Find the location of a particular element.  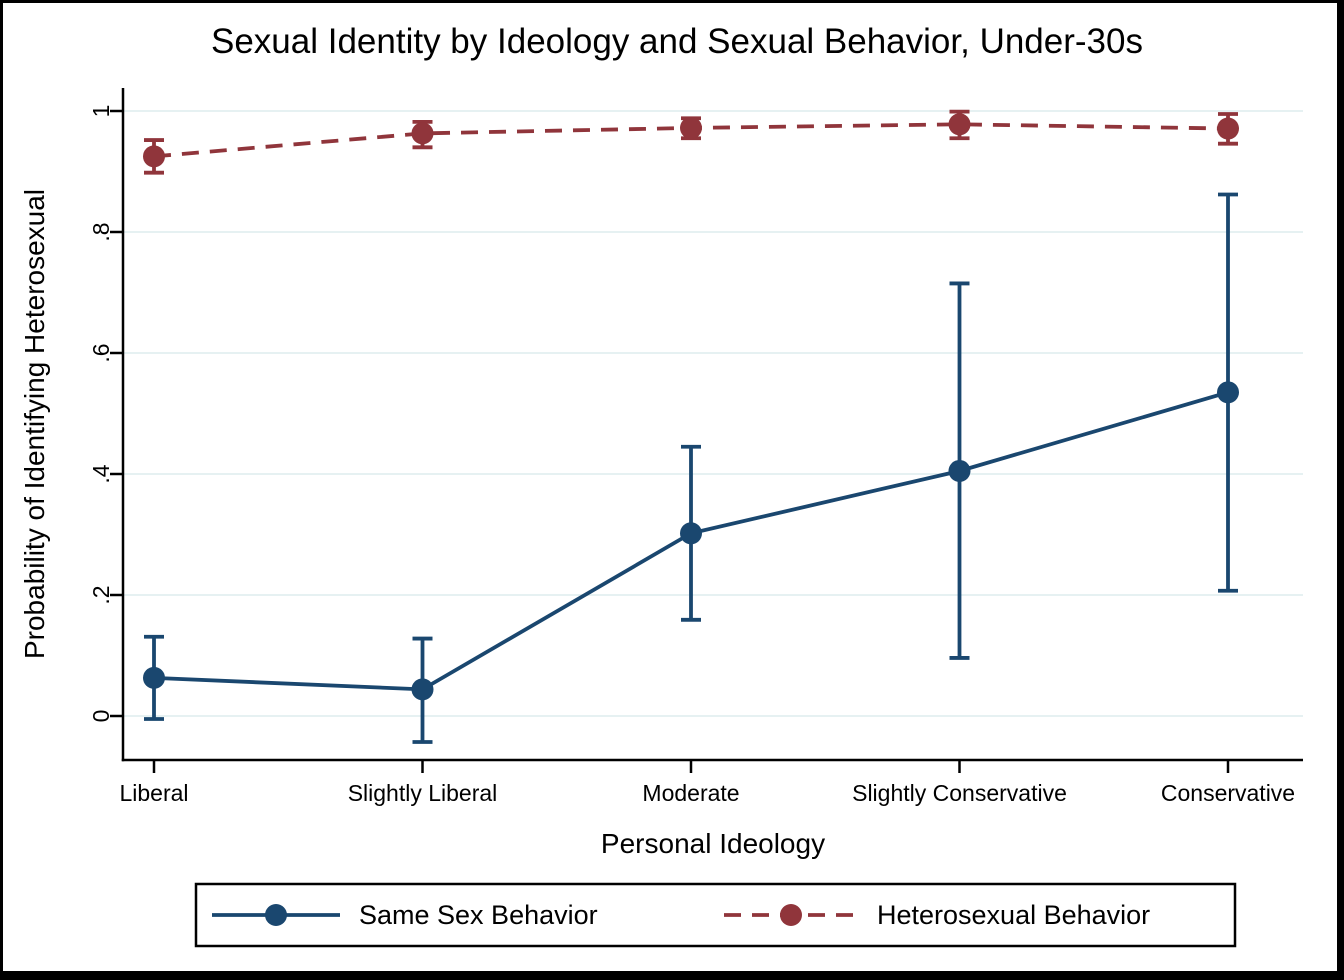

series-marker-s1-p0 is located at coordinates (154, 156).